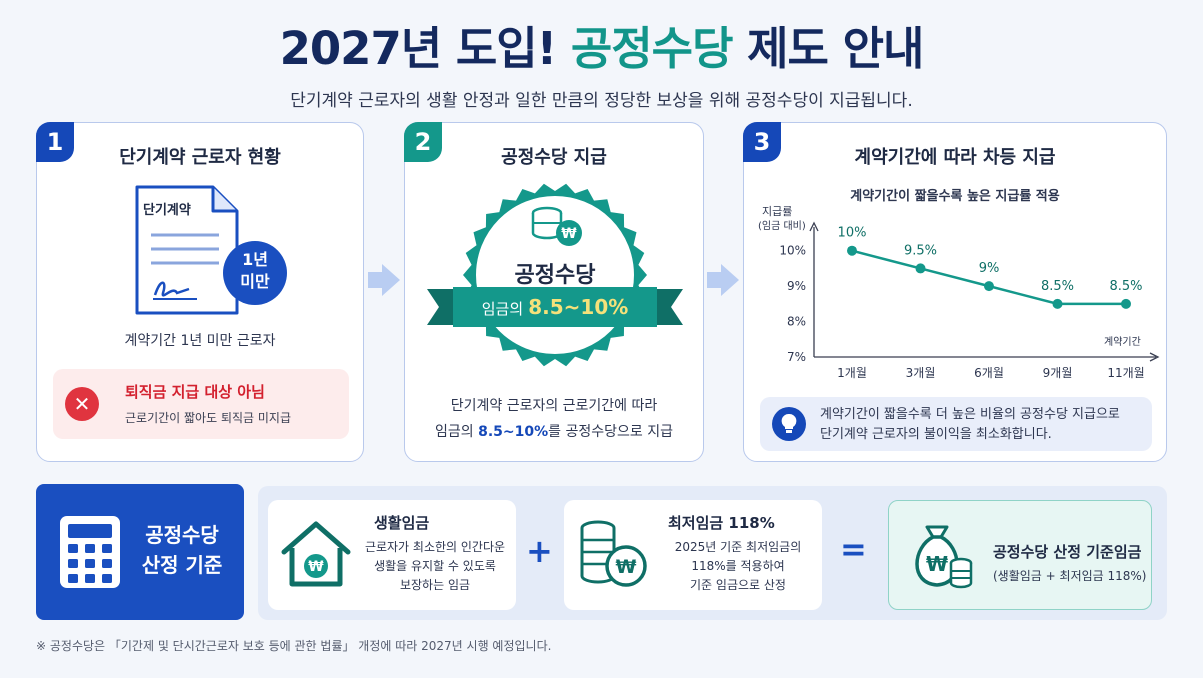 Image resolution: width=1203 pixels, height=678 pixels. I want to click on min-wage-title: 최저임금 118%, so click(721, 523).